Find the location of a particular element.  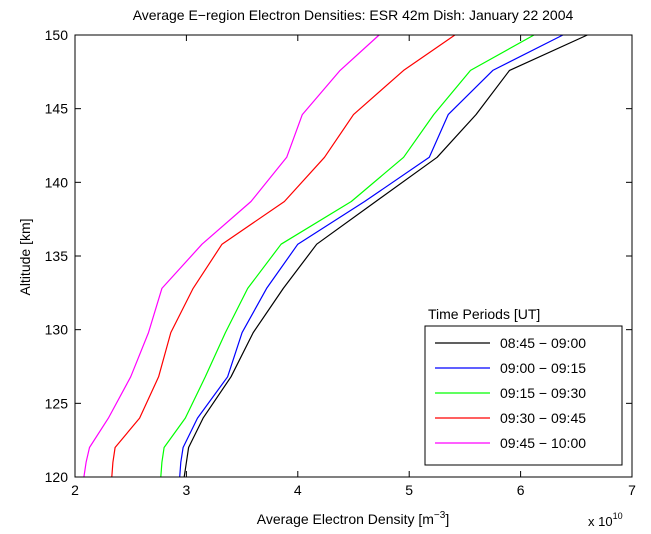

legend-entry-5: 09:45 − 10:00 is located at coordinates (543, 443).